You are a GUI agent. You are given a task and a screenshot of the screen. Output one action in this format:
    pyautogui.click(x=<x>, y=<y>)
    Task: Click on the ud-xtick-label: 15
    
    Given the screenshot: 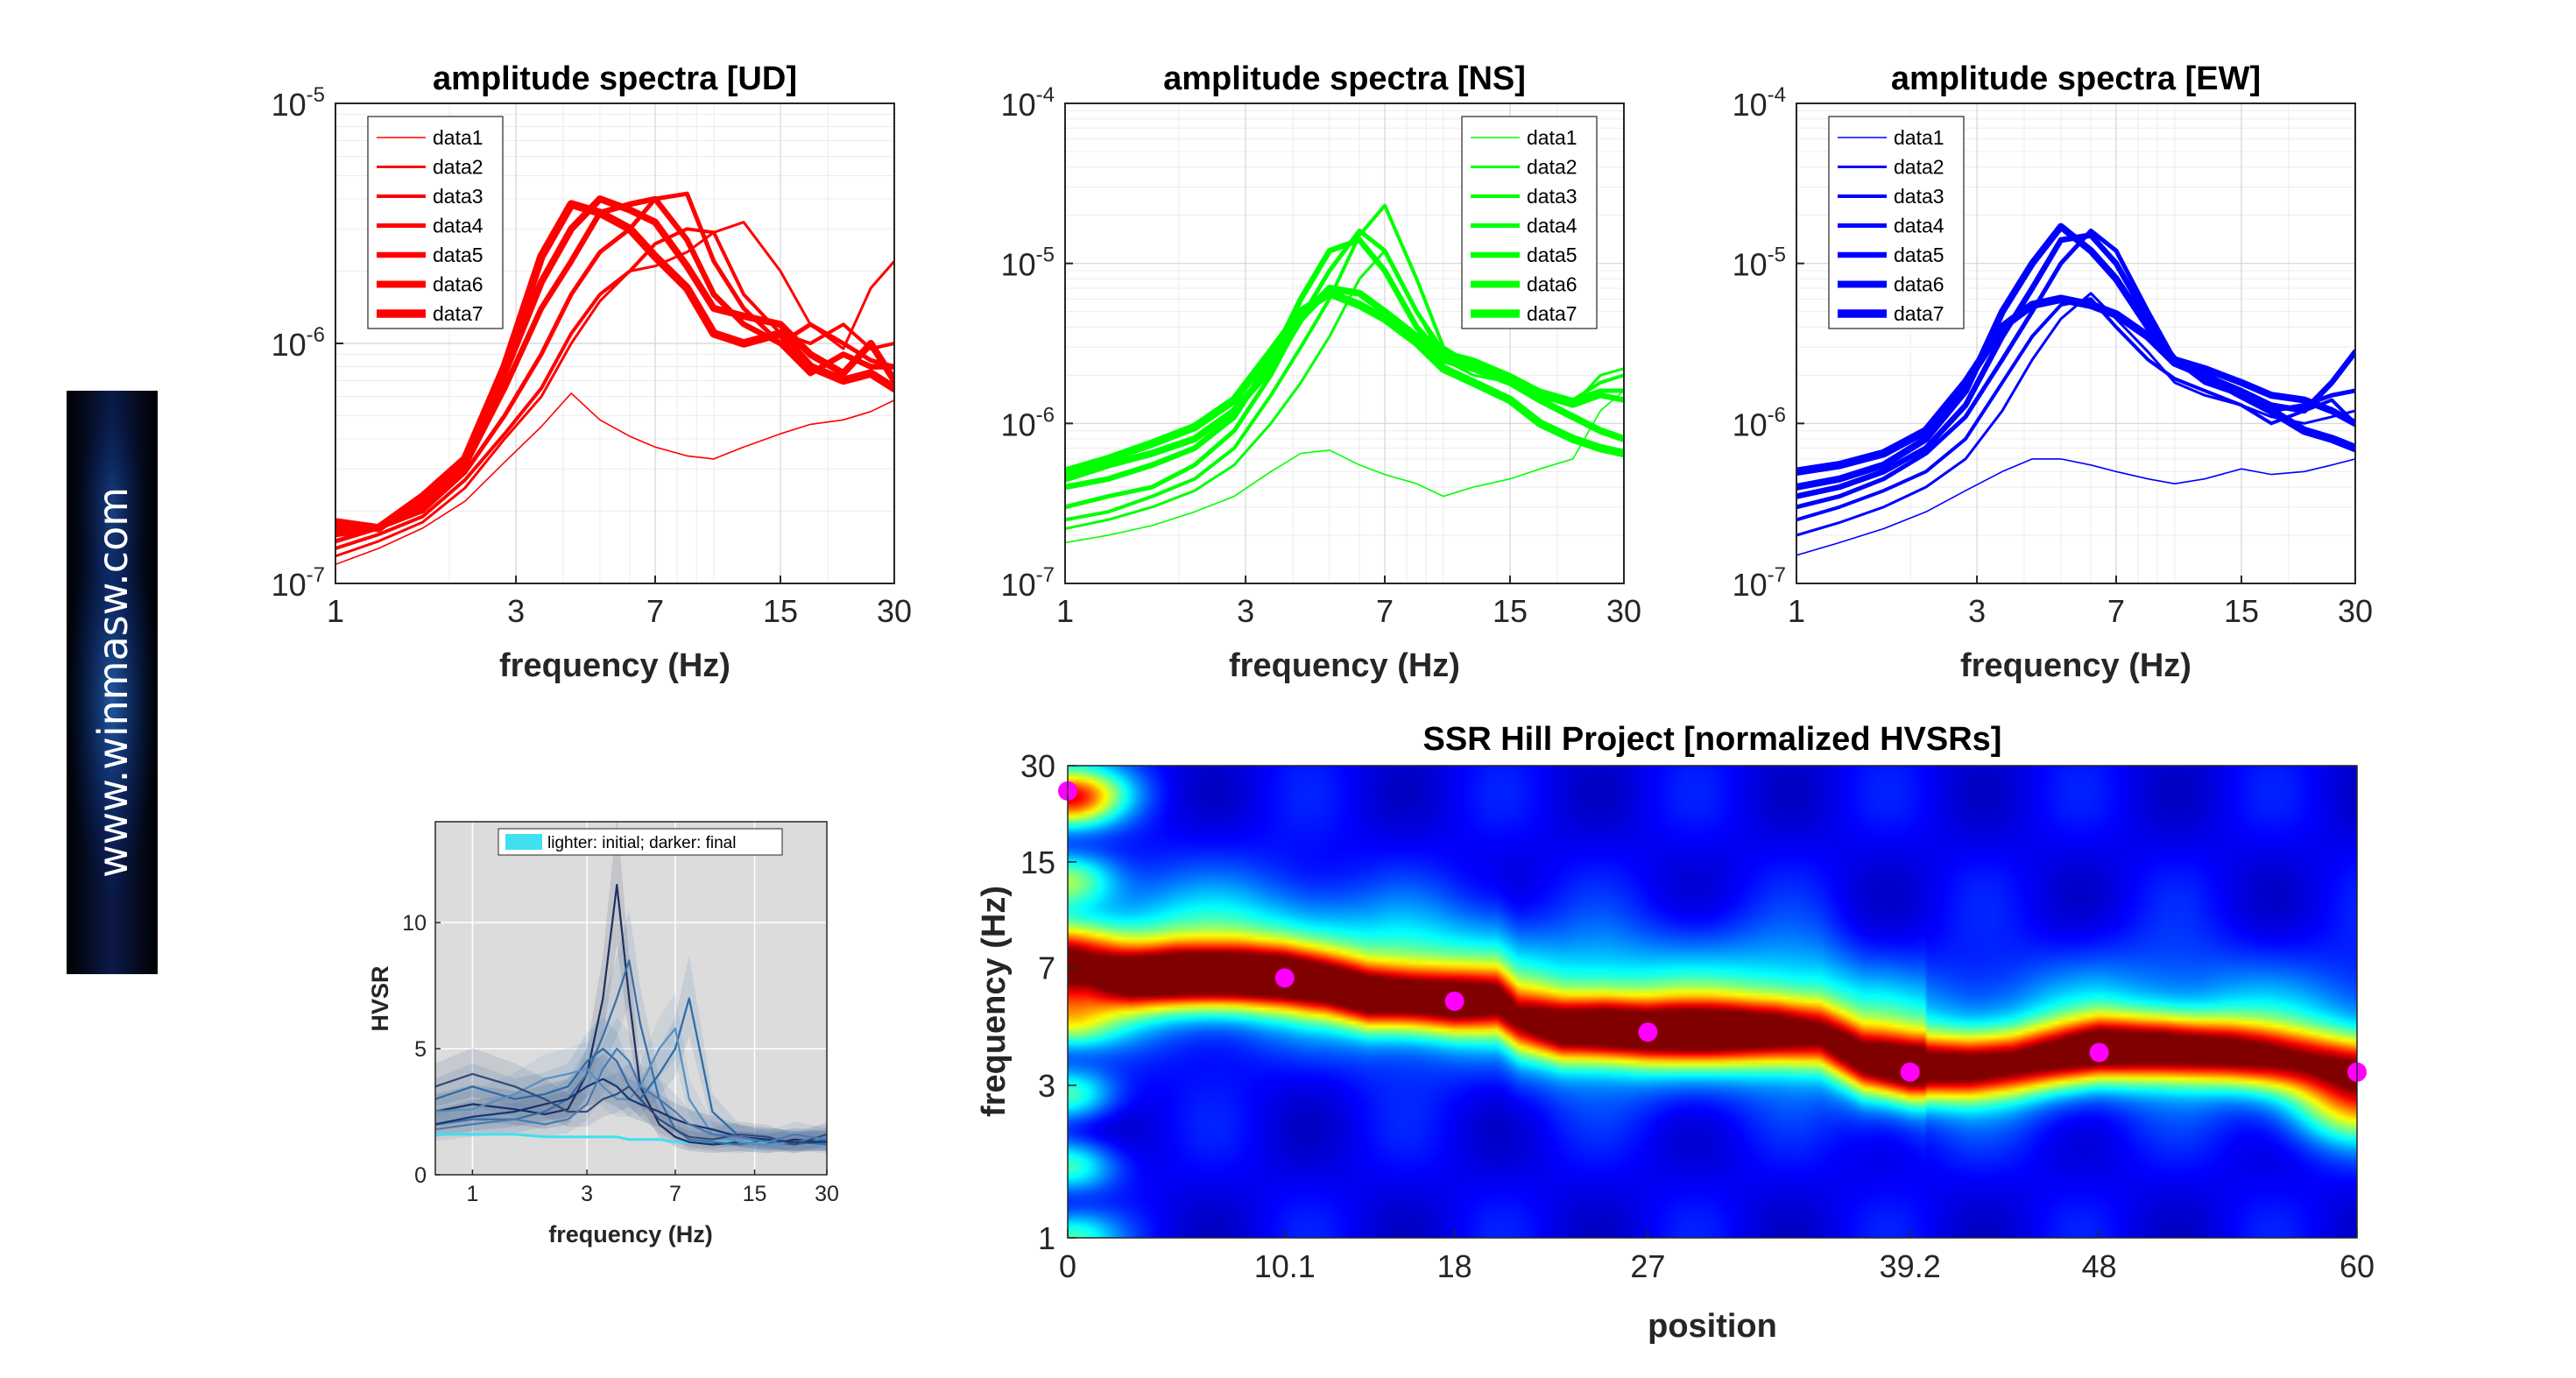 What is the action you would take?
    pyautogui.click(x=780, y=611)
    